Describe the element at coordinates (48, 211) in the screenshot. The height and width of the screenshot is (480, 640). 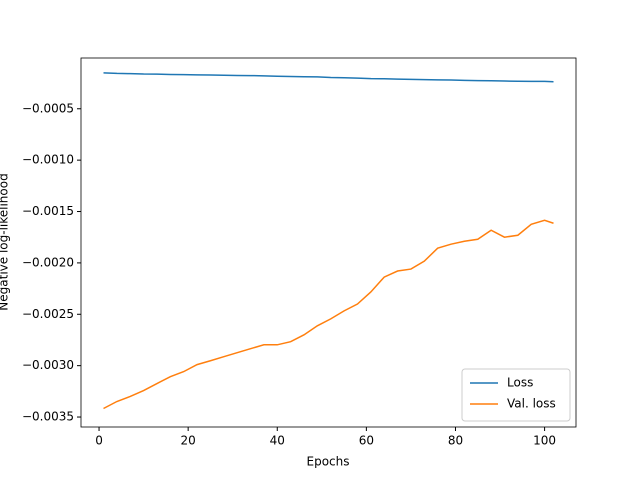
I see `y-tick-label: −0.0015` at that location.